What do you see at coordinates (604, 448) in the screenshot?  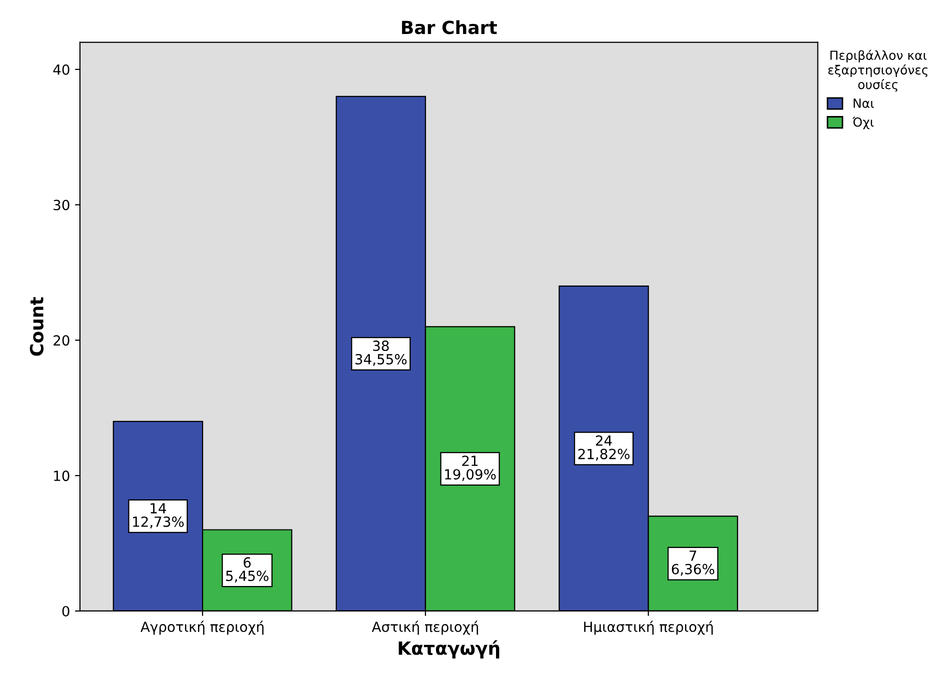 I see `data-label: 24 21,82%` at bounding box center [604, 448].